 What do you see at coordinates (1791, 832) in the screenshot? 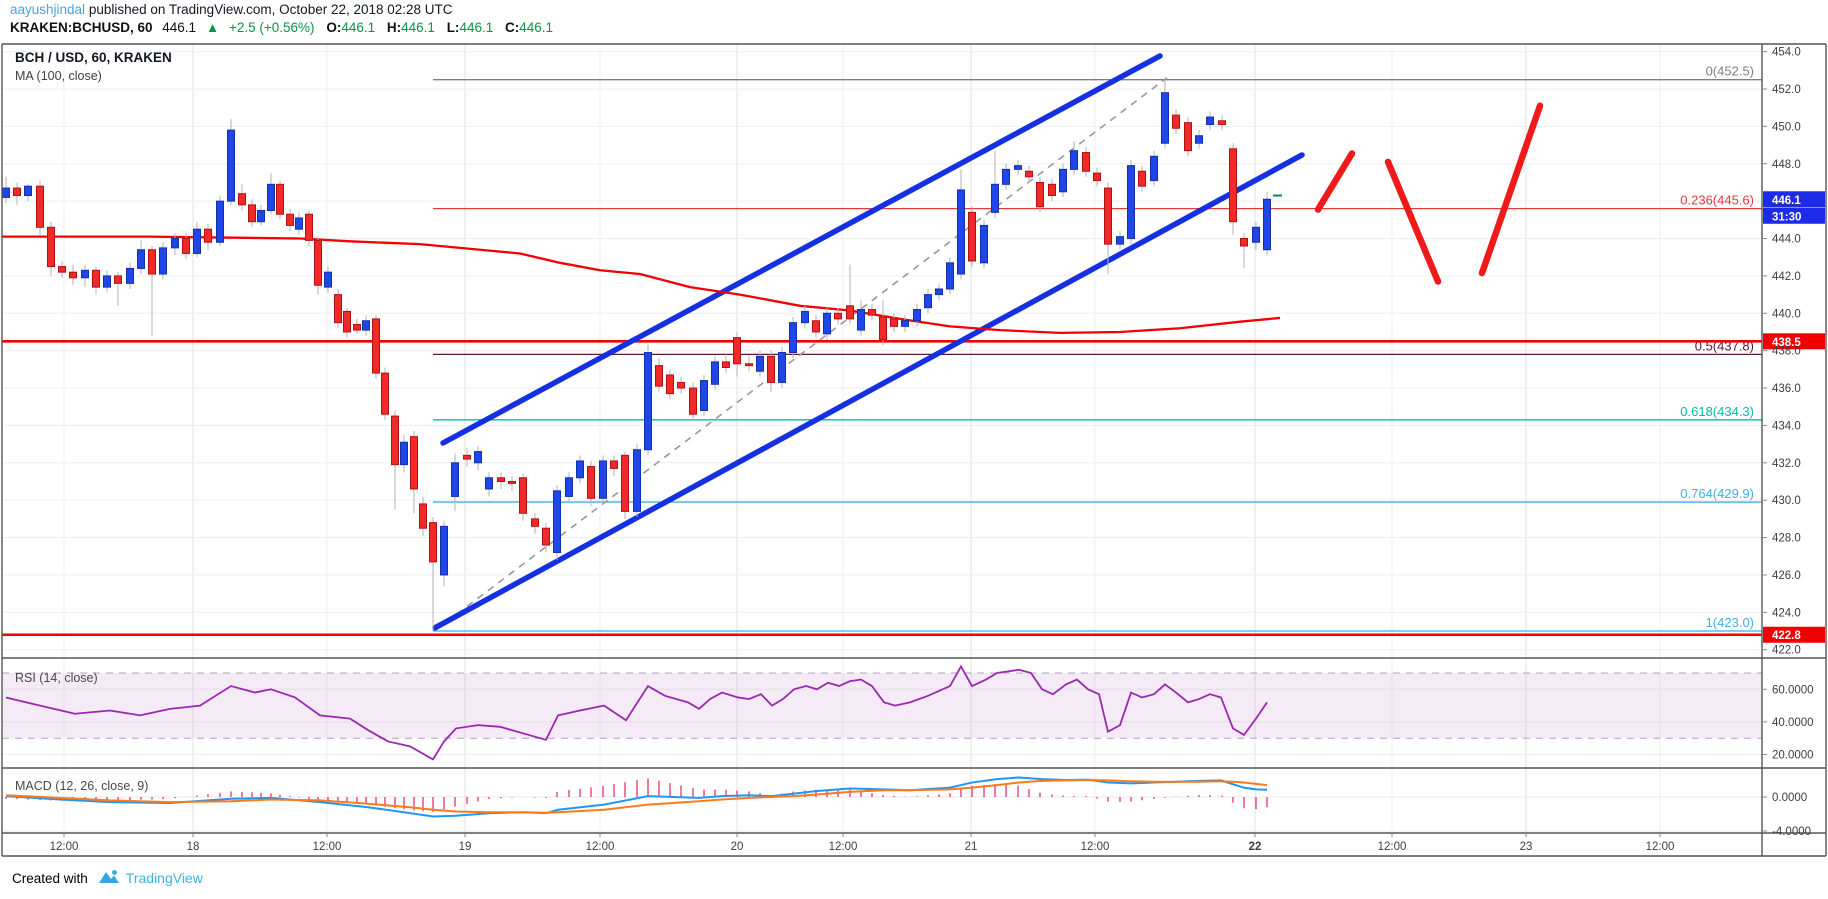
I see `macd-tick-label: -4.0000` at bounding box center [1791, 832].